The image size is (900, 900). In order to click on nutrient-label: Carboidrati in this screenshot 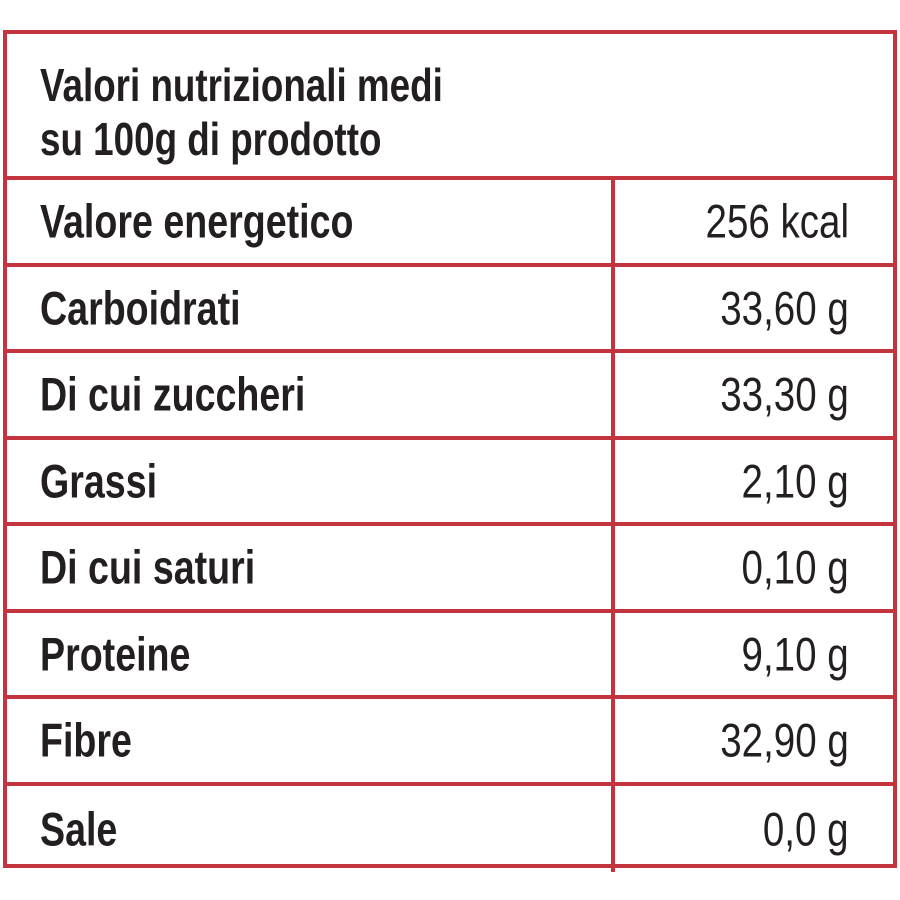, I will do `click(140, 308)`.